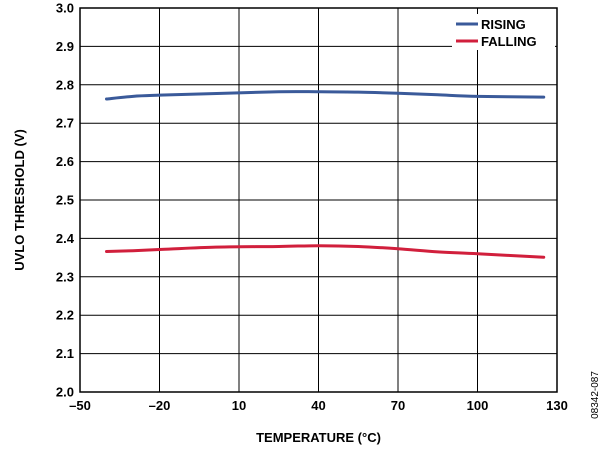 Image resolution: width=607 pixels, height=450 pixels. Describe the element at coordinates (65, 238) in the screenshot. I see `y-tick-label: 2.4` at that location.